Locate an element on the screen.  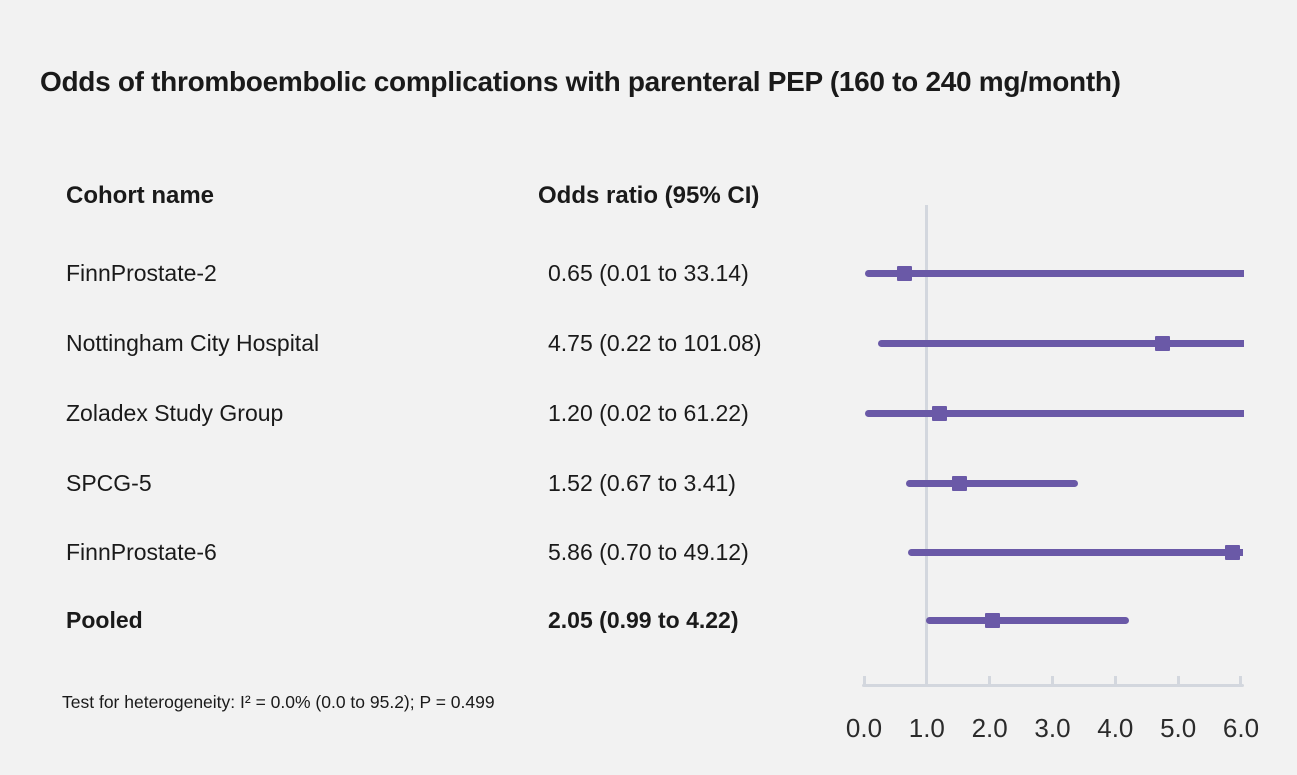
odds-ratio-value: 1.52 (0.67 to 3.41) is located at coordinates (642, 483).